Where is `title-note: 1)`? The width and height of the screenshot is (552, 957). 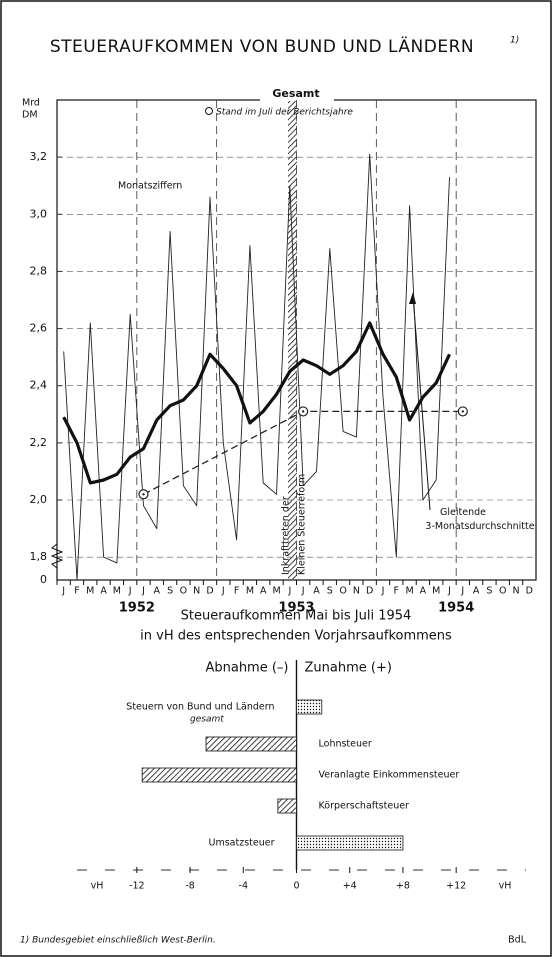 title-note: 1) is located at coordinates (514, 41).